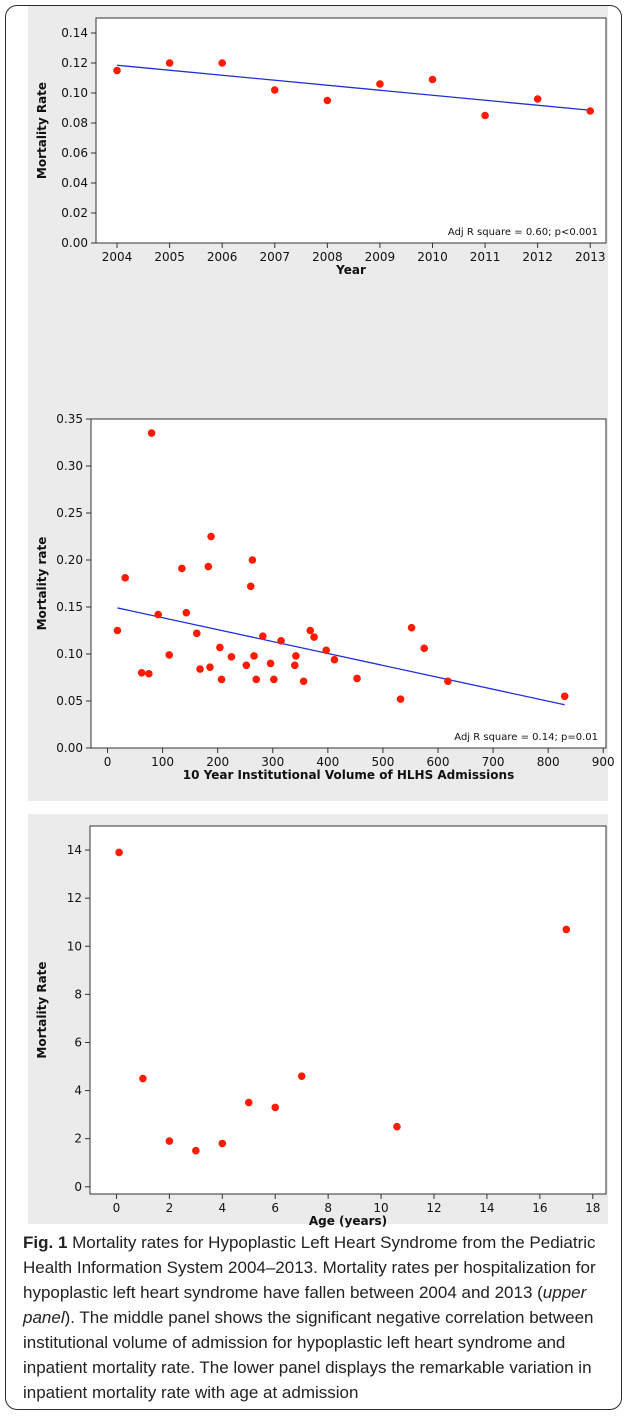  Describe the element at coordinates (74, 123) in the screenshot. I see `y-tick-label: 0.08` at that location.